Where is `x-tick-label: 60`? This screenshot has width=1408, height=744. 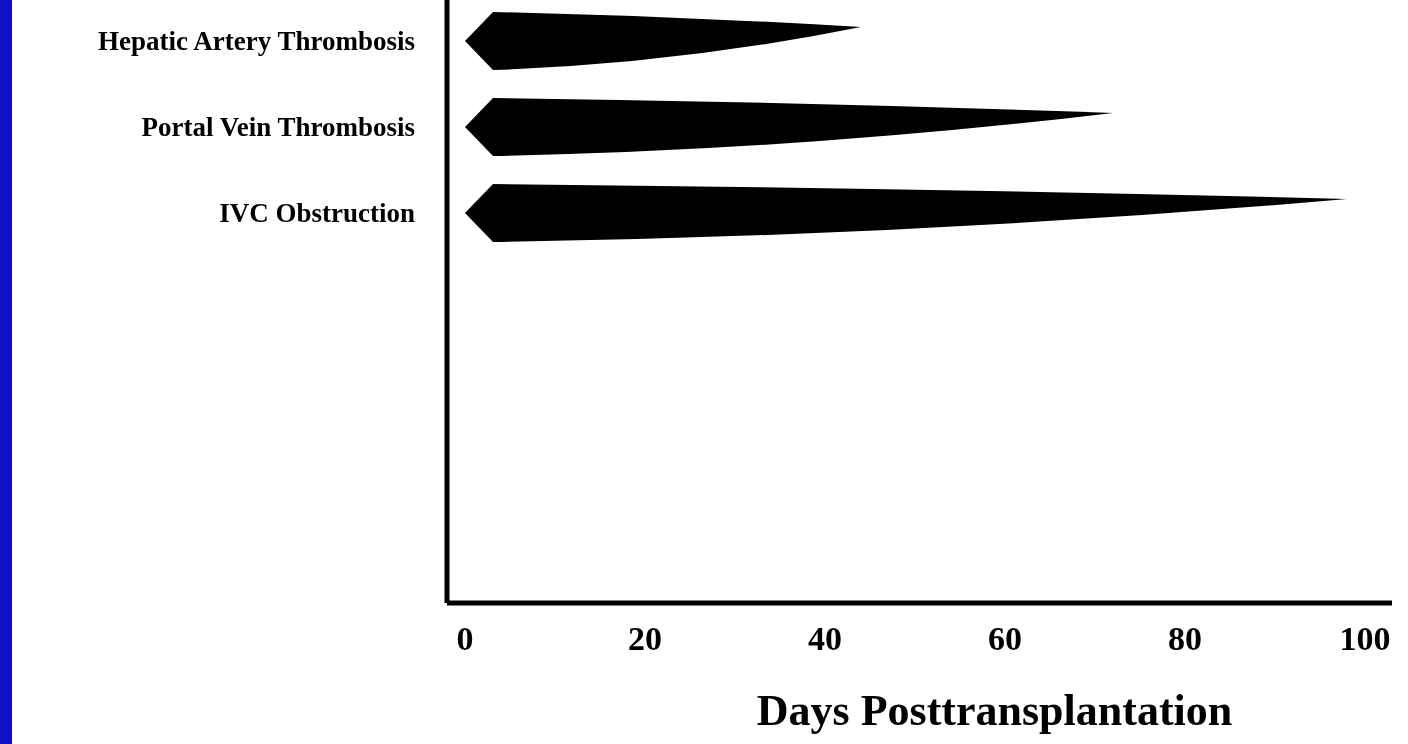
x-tick-label: 60 is located at coordinates (1005, 638).